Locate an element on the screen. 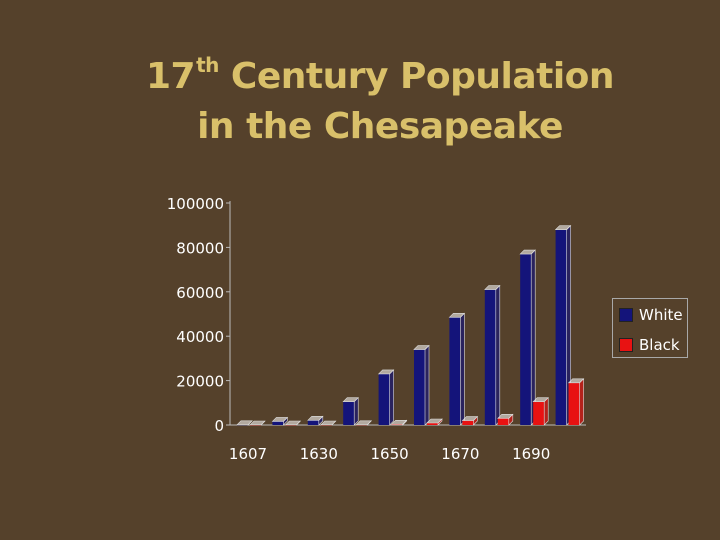  x-tick-label: 1630 is located at coordinates (319, 454).